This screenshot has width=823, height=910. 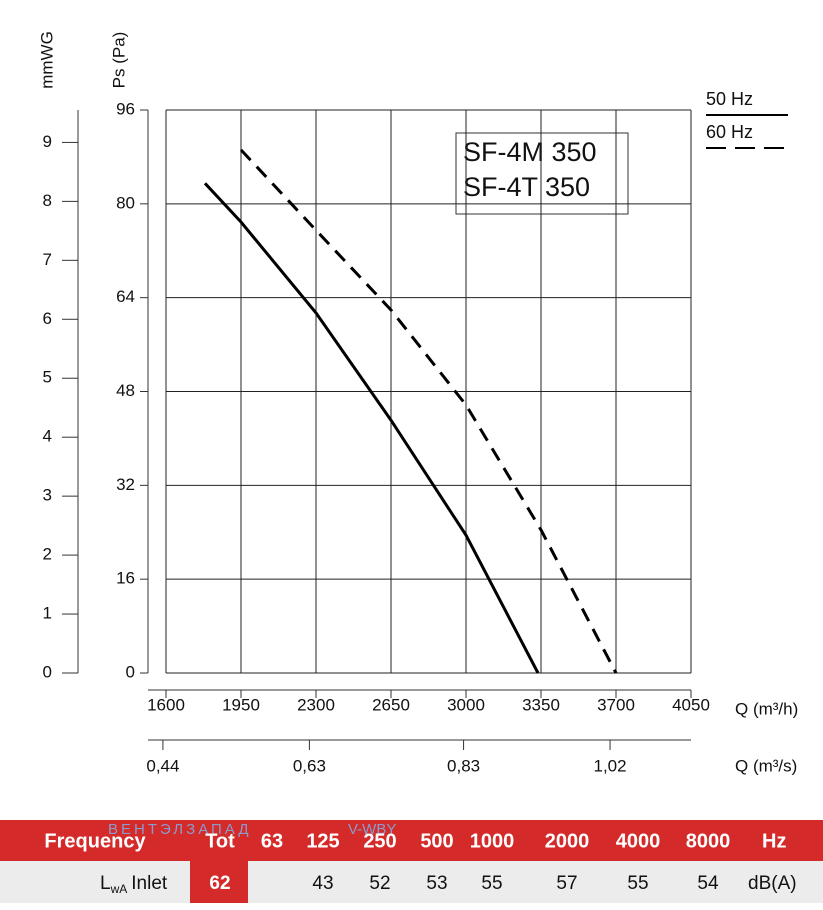 I want to click on model-box, so click(x=542, y=173).